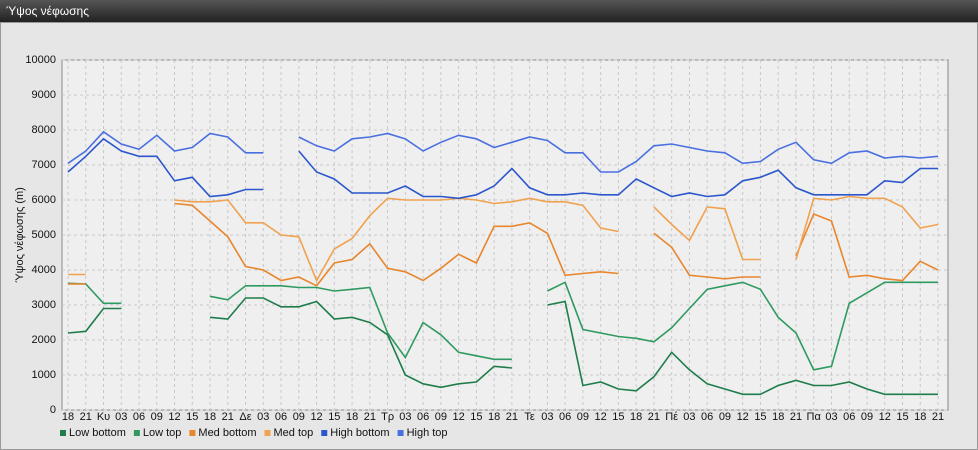 Image resolution: width=978 pixels, height=450 pixels. I want to click on y-tick-label: 10000, so click(40, 60).